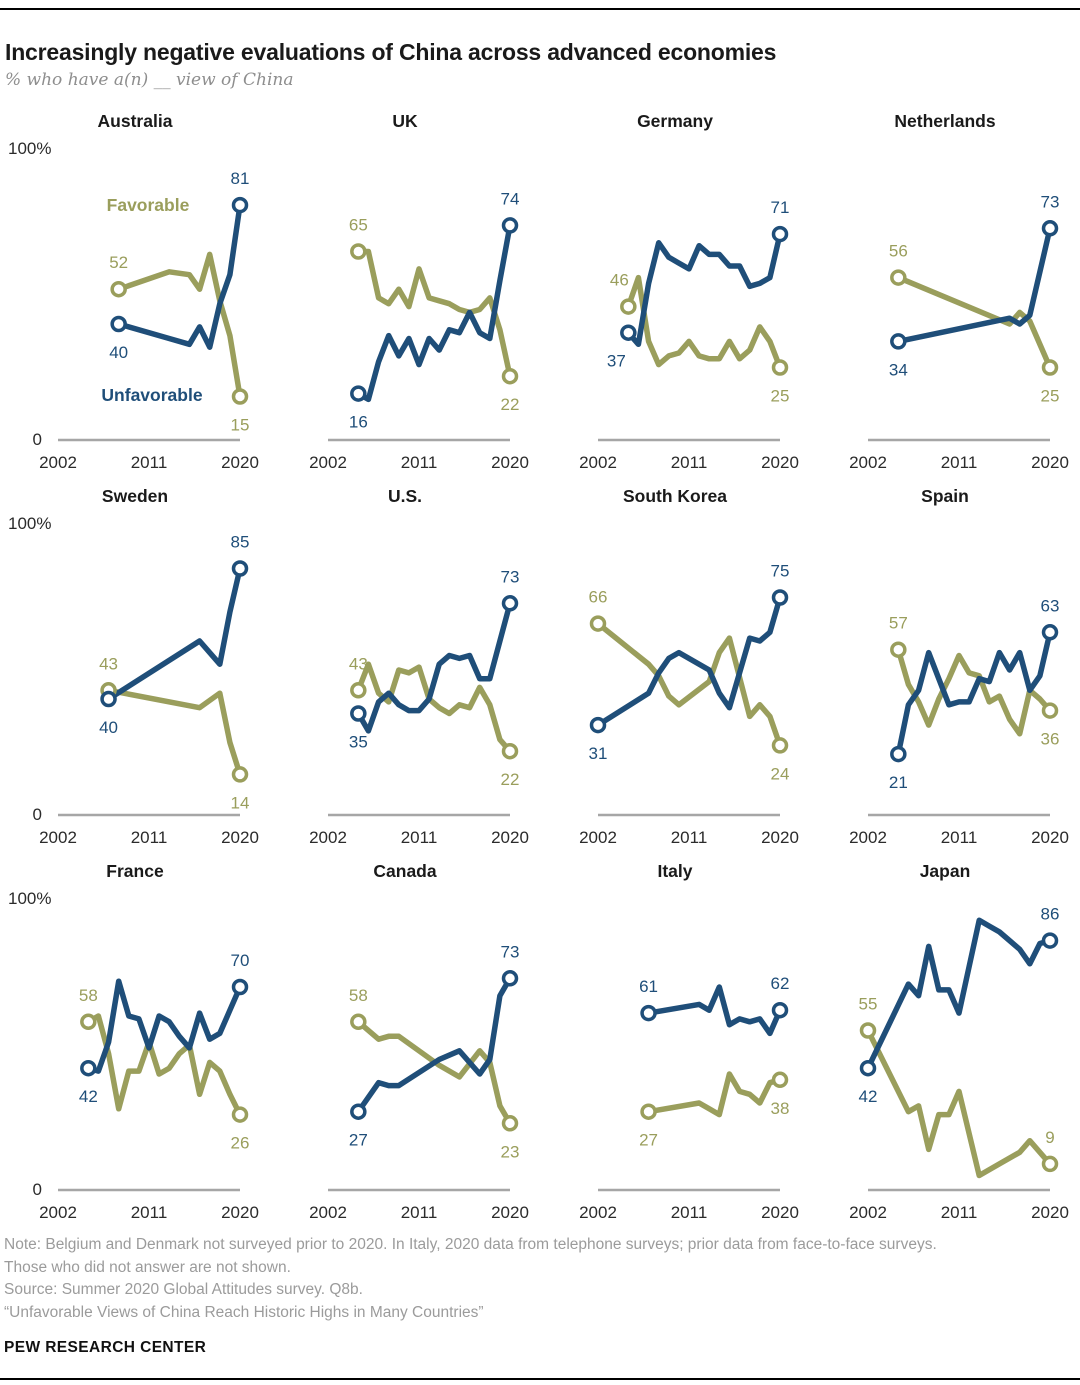 The image size is (1080, 1385). Describe the element at coordinates (648, 1140) in the screenshot. I see `favorable-start-value-label: 27` at that location.